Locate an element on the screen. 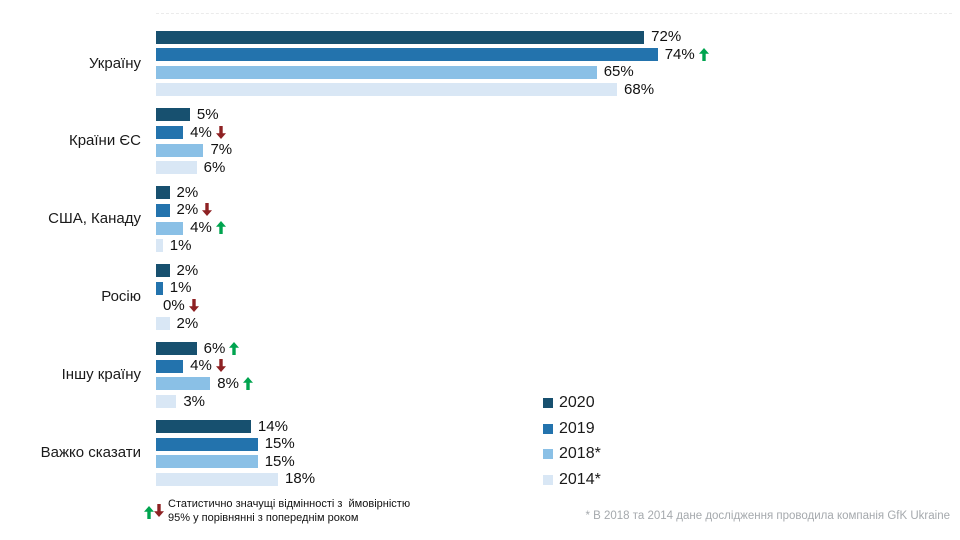 This screenshot has width=960, height=540. category-label: Україну is located at coordinates (114, 63).